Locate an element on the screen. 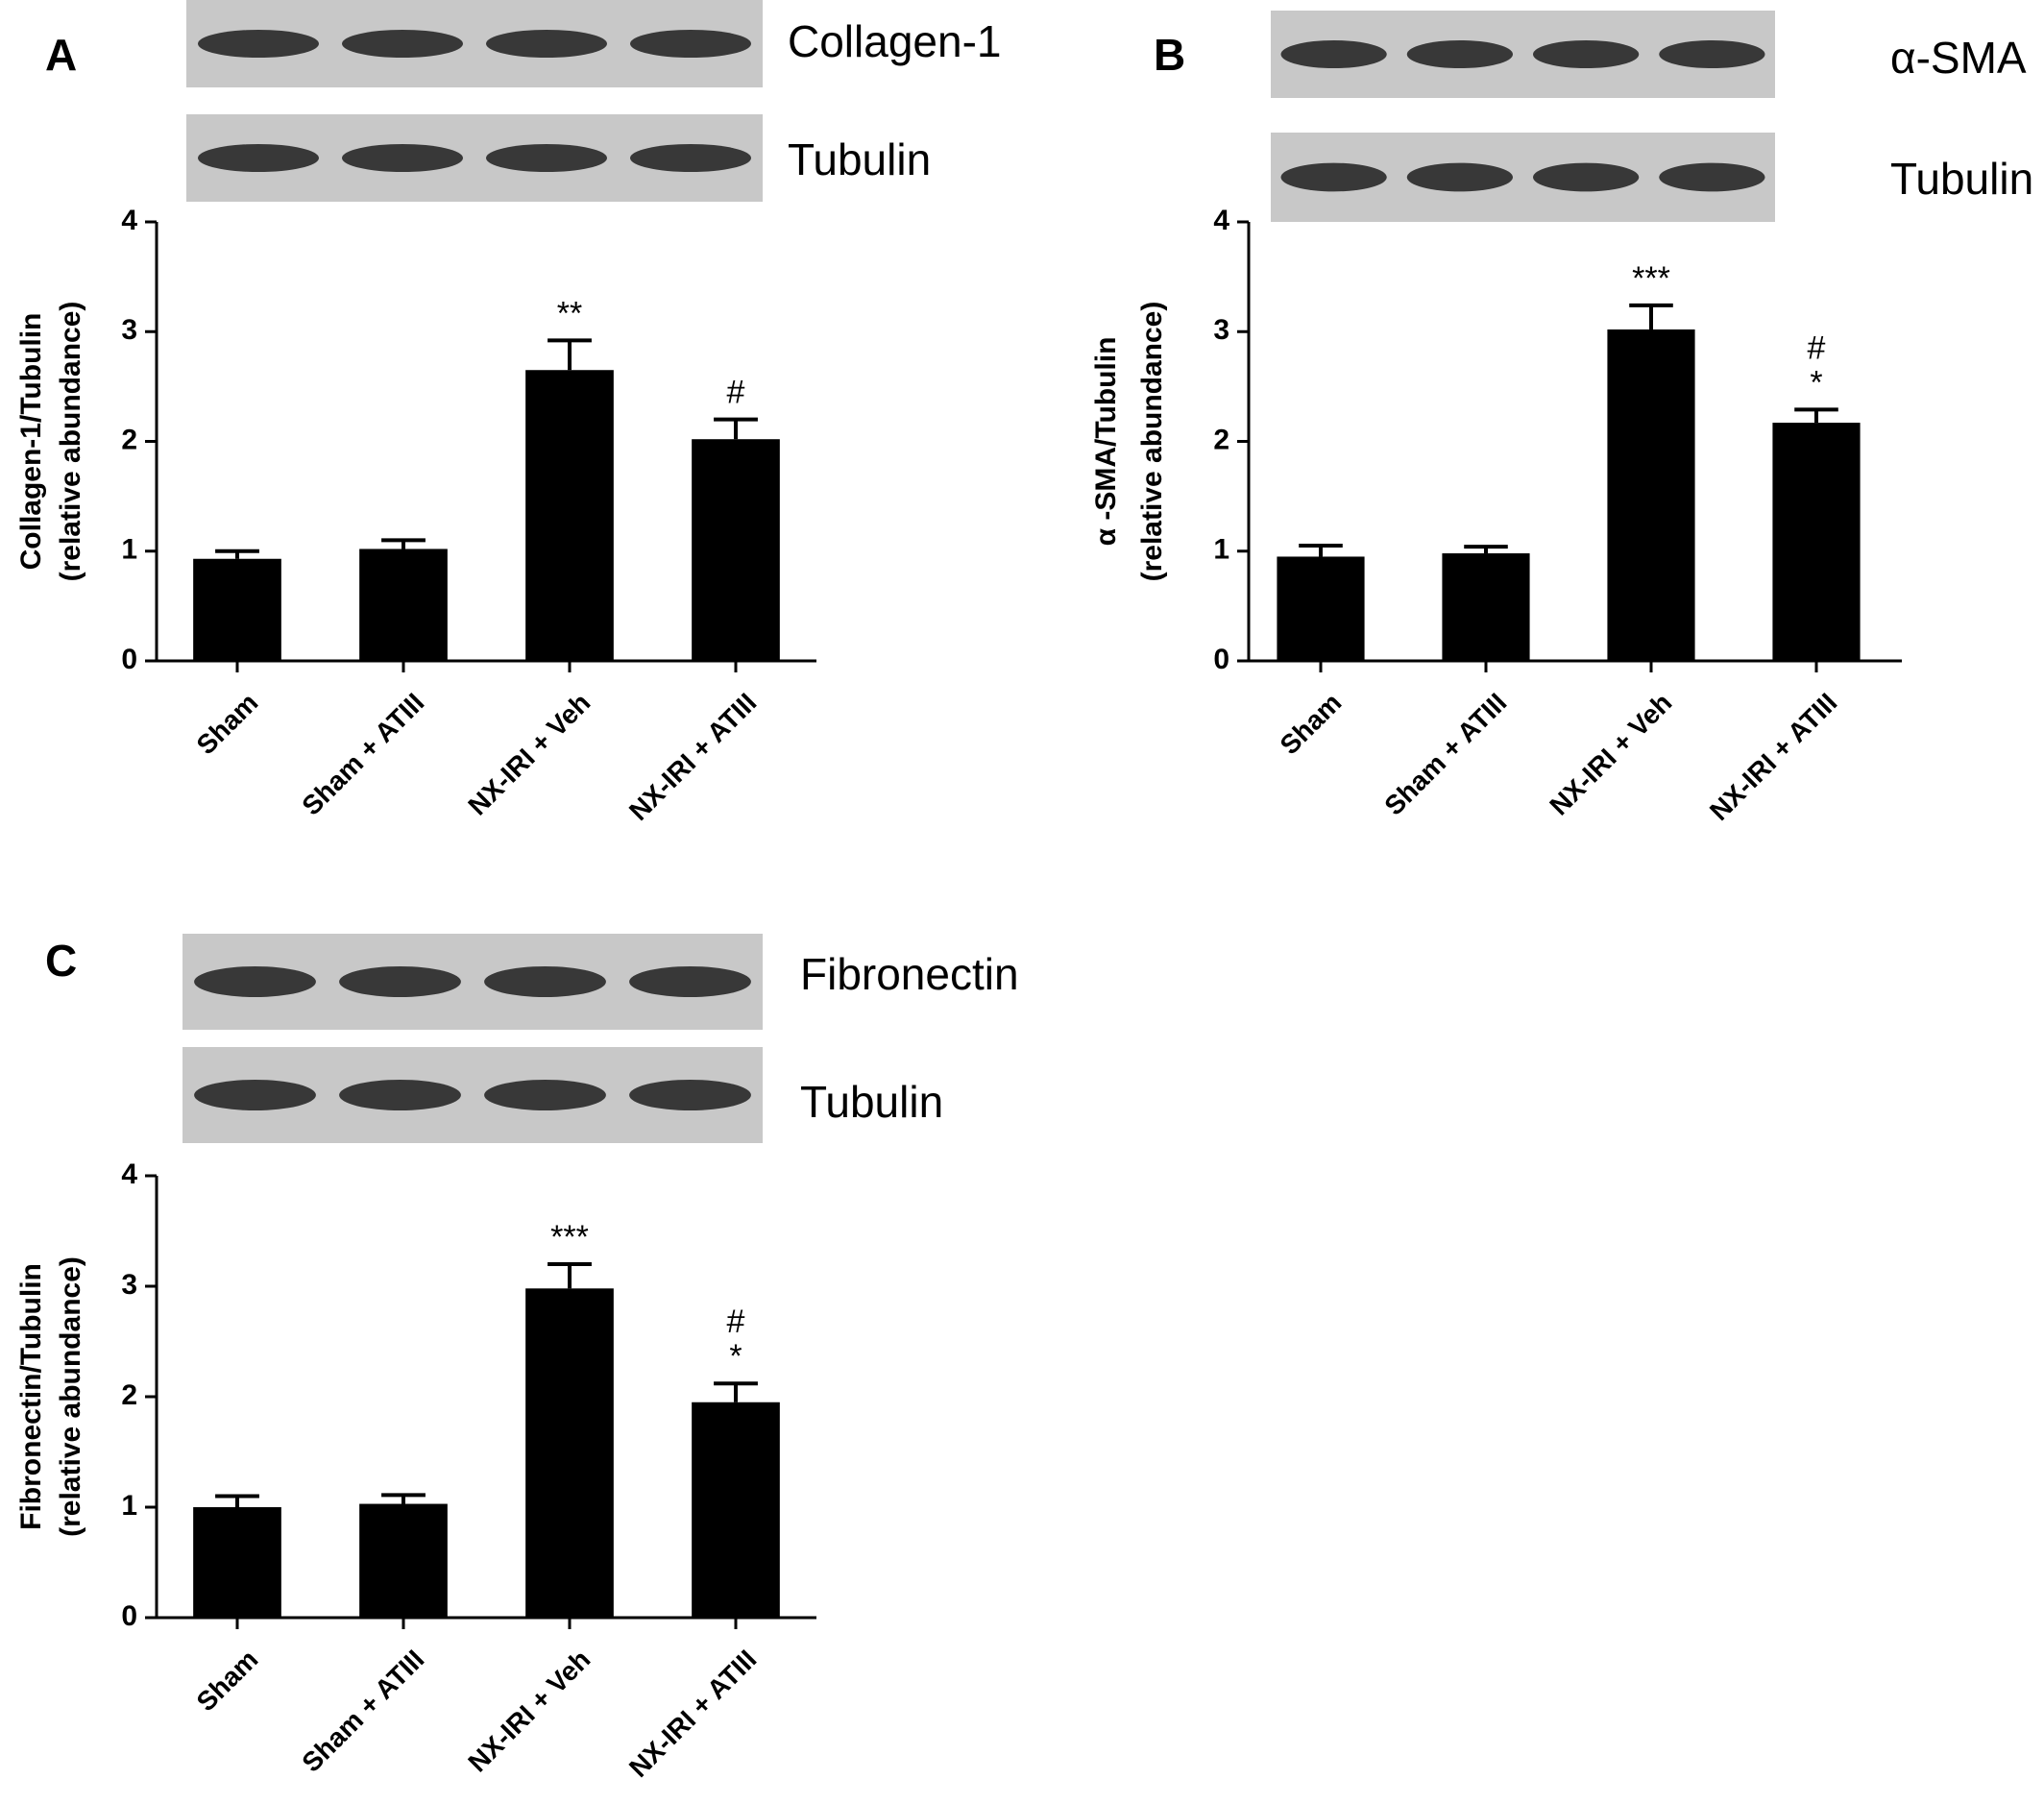 The width and height of the screenshot is (2044, 1804). panel-label: A is located at coordinates (61, 55).